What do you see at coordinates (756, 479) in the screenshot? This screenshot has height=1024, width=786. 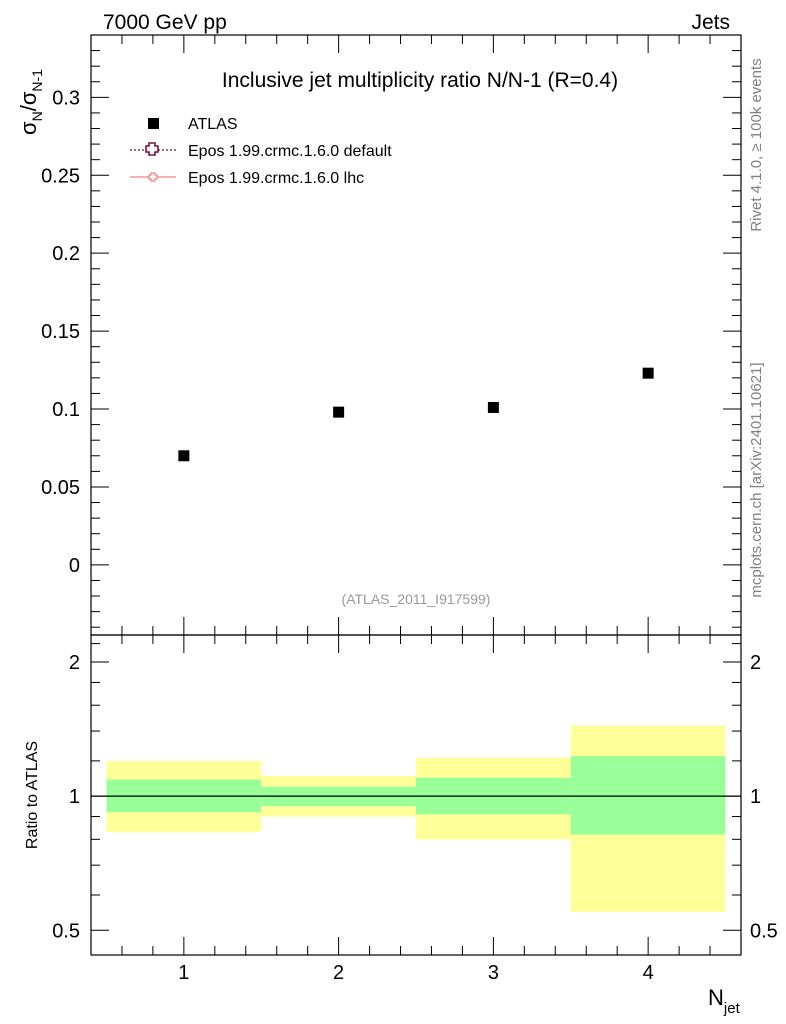 I see `side-label-mcplots: mcplots.cern.ch [arXiv:2401.10621]` at bounding box center [756, 479].